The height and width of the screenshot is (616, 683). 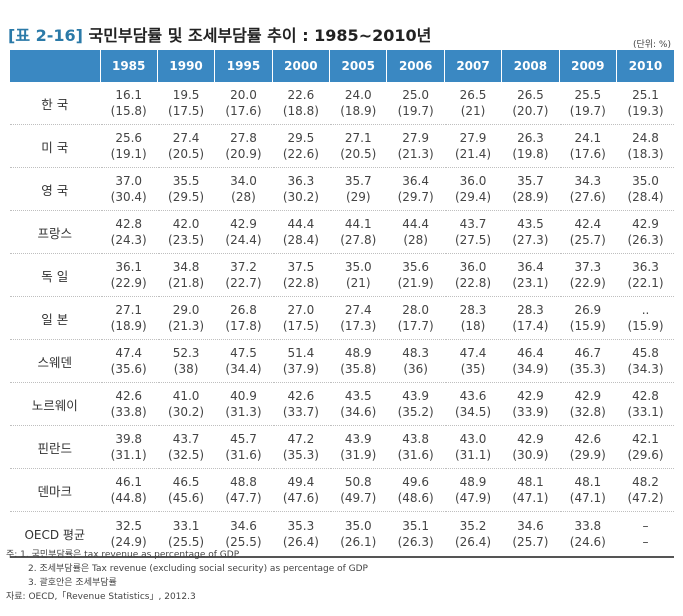 I want to click on value-cell: 45.8 (34.3), so click(x=645, y=361).